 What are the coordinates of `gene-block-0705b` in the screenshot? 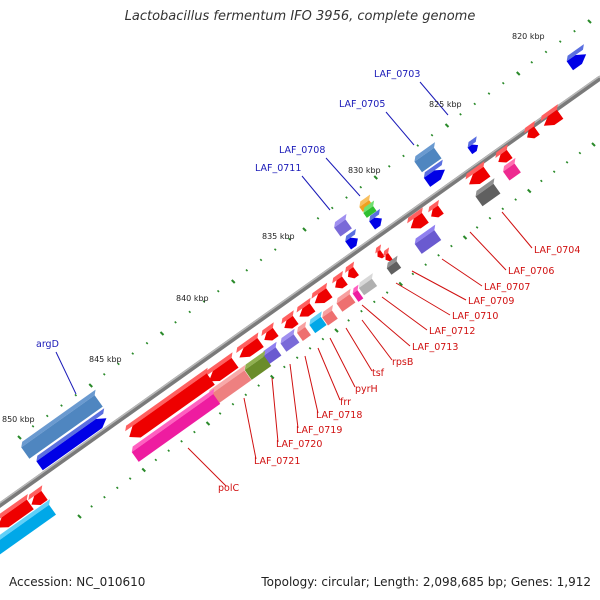 It's located at (434, 173).